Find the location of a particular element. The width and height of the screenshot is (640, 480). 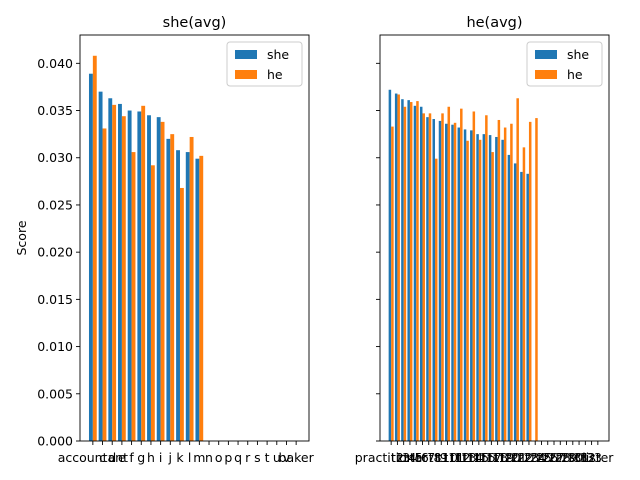

x-tick-label: t13 is located at coordinates (466, 457).